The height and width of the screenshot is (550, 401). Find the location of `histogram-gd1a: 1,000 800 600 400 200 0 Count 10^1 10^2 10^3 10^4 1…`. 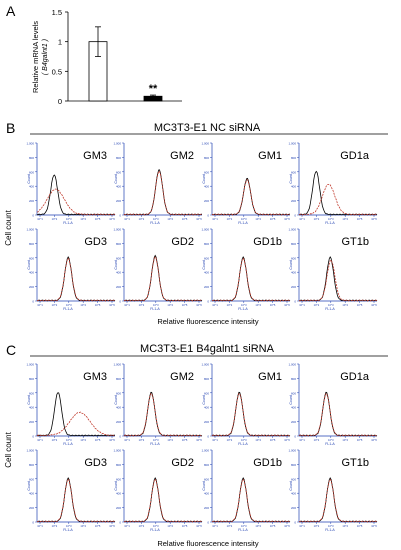

histogram-gd1a: 1,000 800 600 400 200 0 Count 10^1 10^2 10^3 10^4 1… is located at coordinates (332, 184).